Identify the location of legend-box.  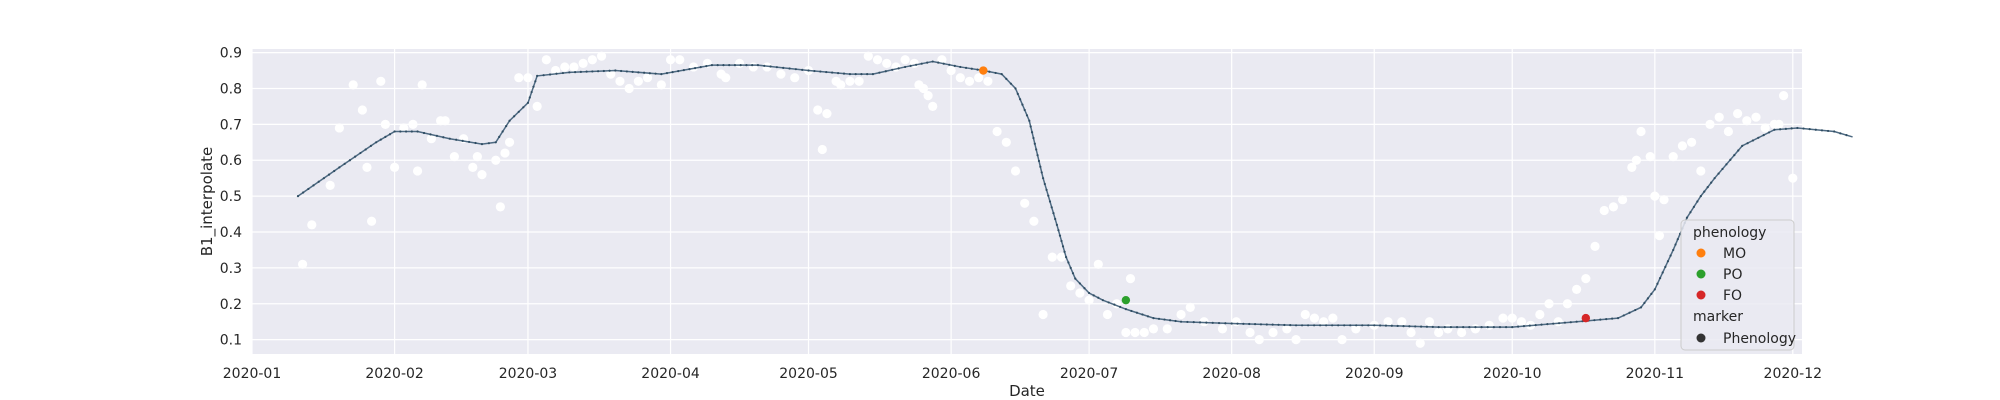
(1737, 285).